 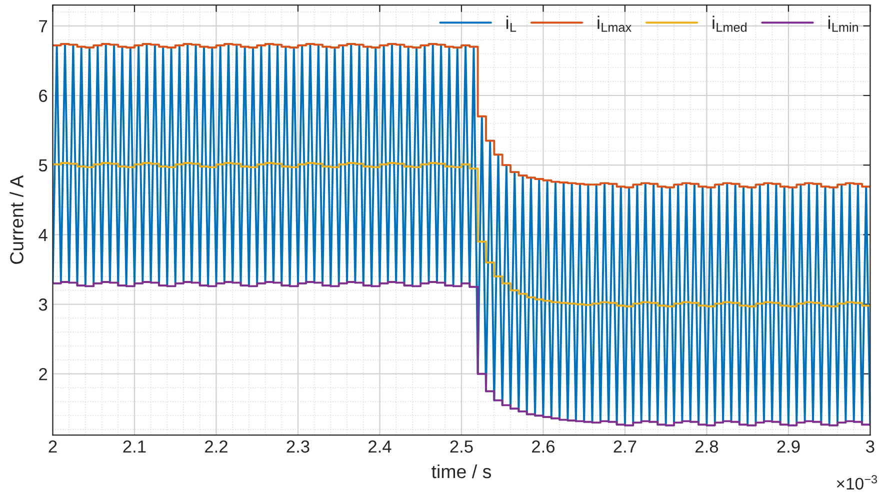 I want to click on y-tick-label: 4, so click(x=43, y=235).